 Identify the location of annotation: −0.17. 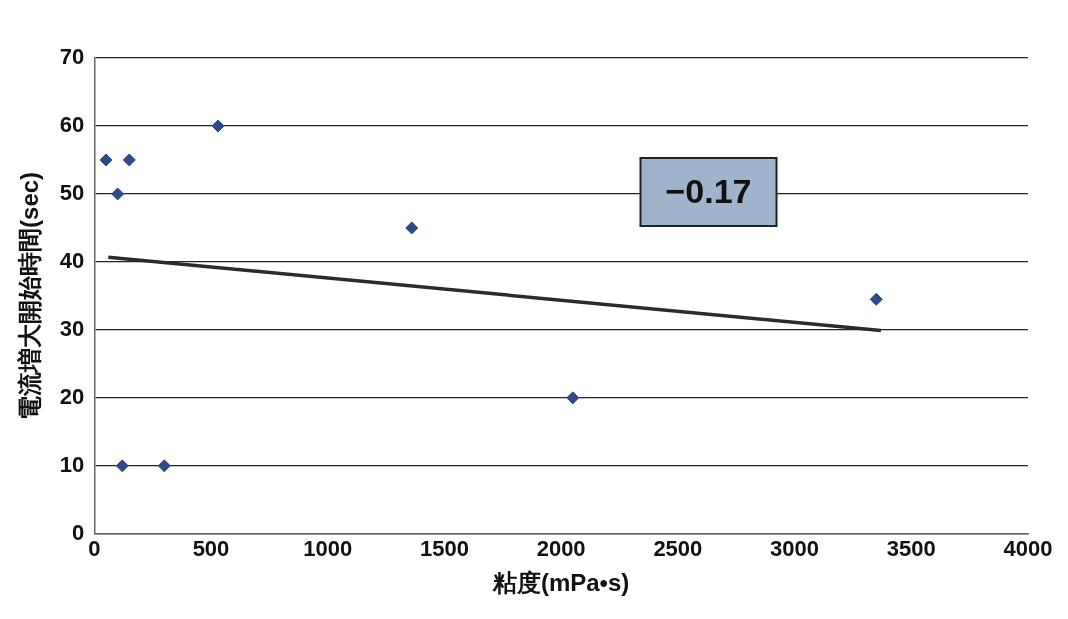
(708, 191).